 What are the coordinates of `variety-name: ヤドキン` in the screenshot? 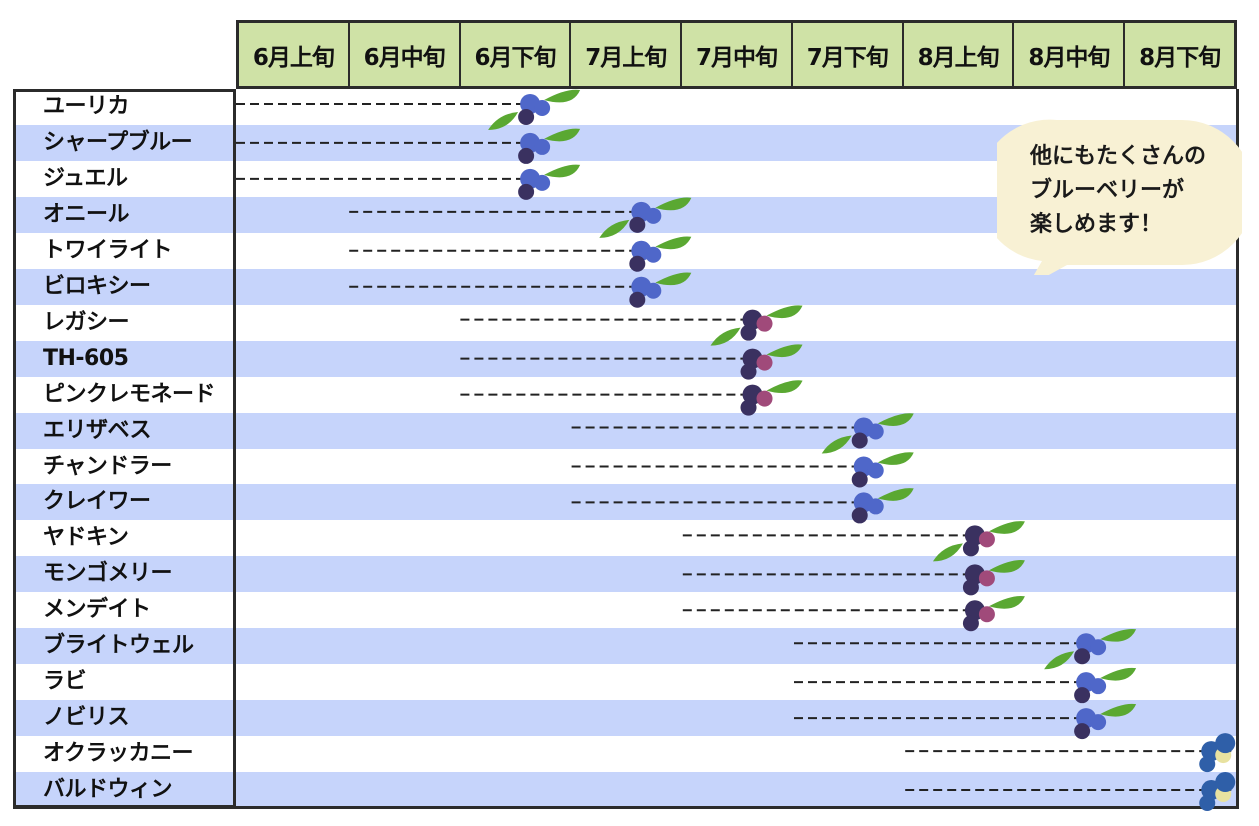 It's located at (86, 538).